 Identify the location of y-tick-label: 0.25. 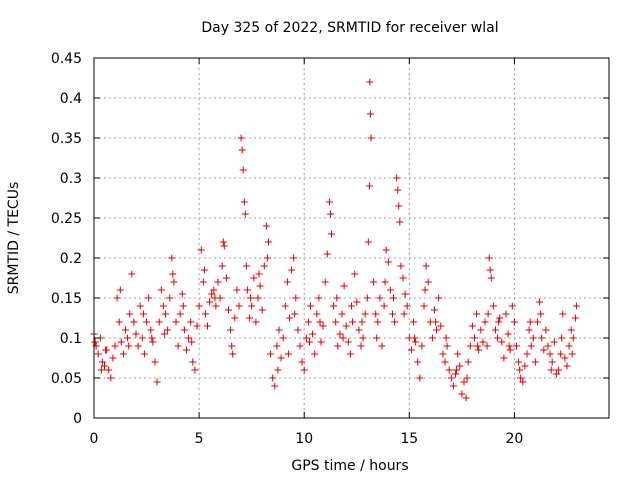
(66, 219).